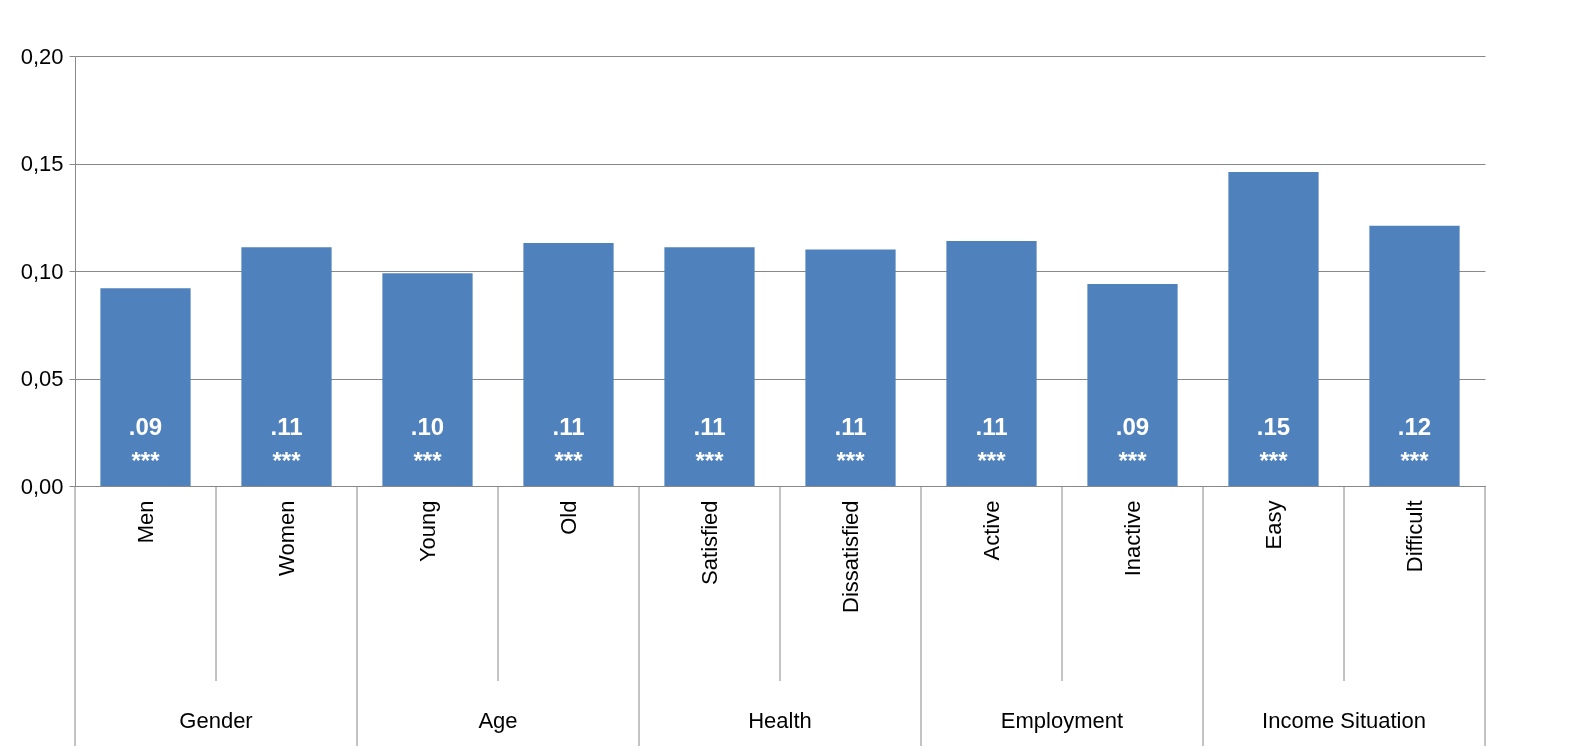 Image resolution: width=1592 pixels, height=754 pixels. Describe the element at coordinates (709, 542) in the screenshot. I see `x-tick-label: Satisfied` at that location.